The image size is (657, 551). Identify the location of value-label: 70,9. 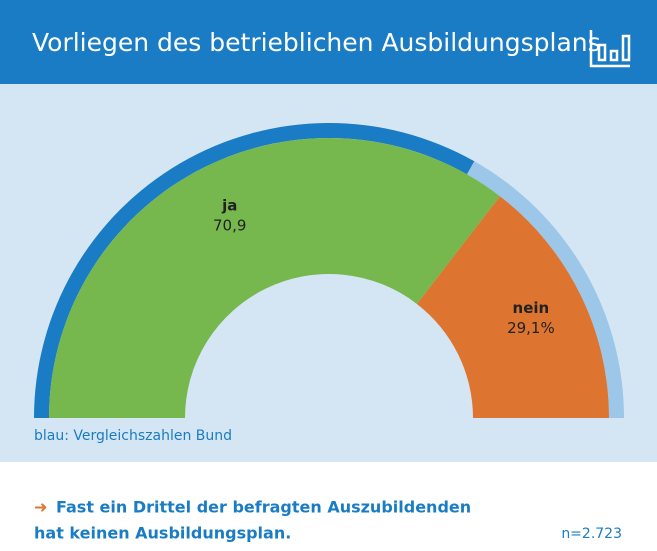
(229, 226).